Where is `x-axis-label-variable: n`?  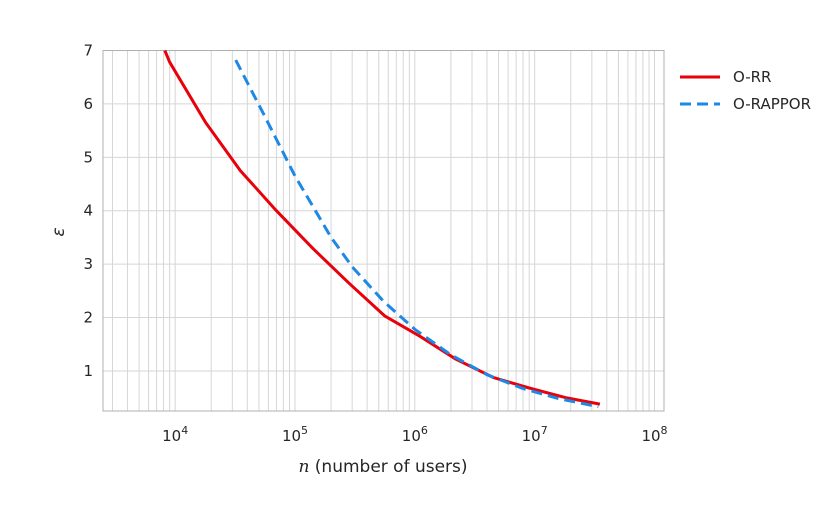
x-axis-label-variable: n is located at coordinates (303, 467).